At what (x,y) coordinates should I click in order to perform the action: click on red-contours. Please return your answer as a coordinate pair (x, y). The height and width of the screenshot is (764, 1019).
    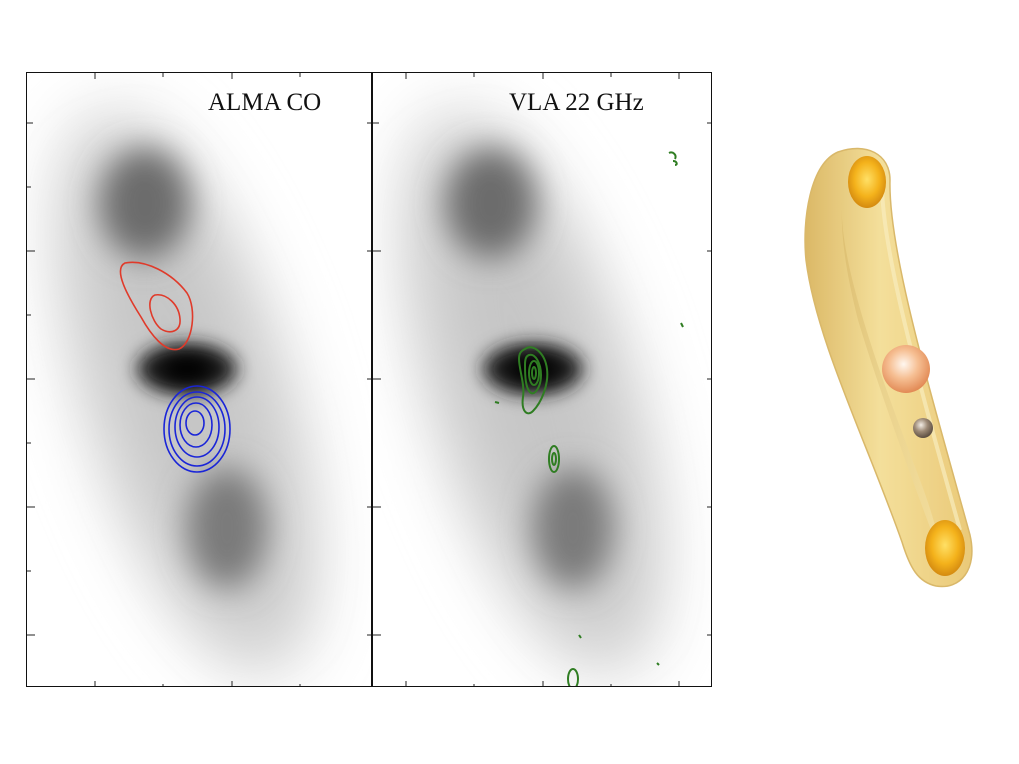
    Looking at the image, I should click on (156, 306).